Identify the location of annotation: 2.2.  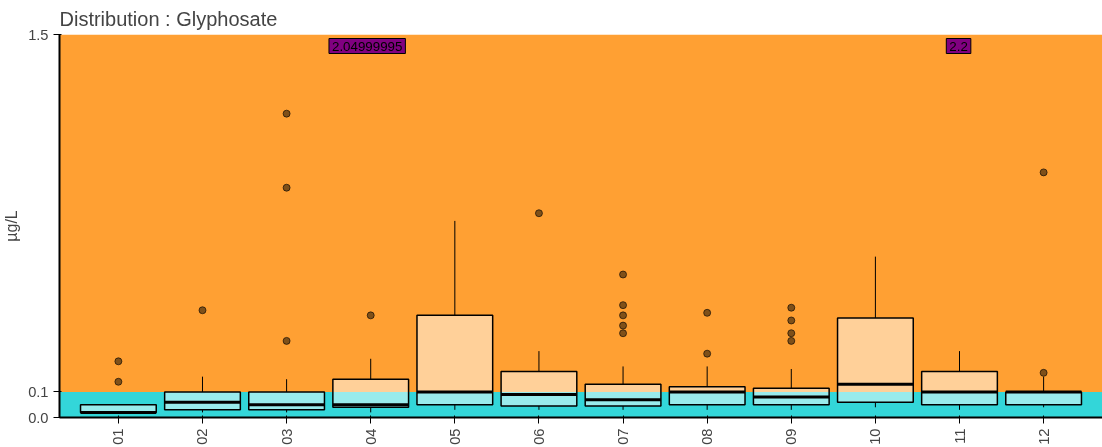
(958, 46).